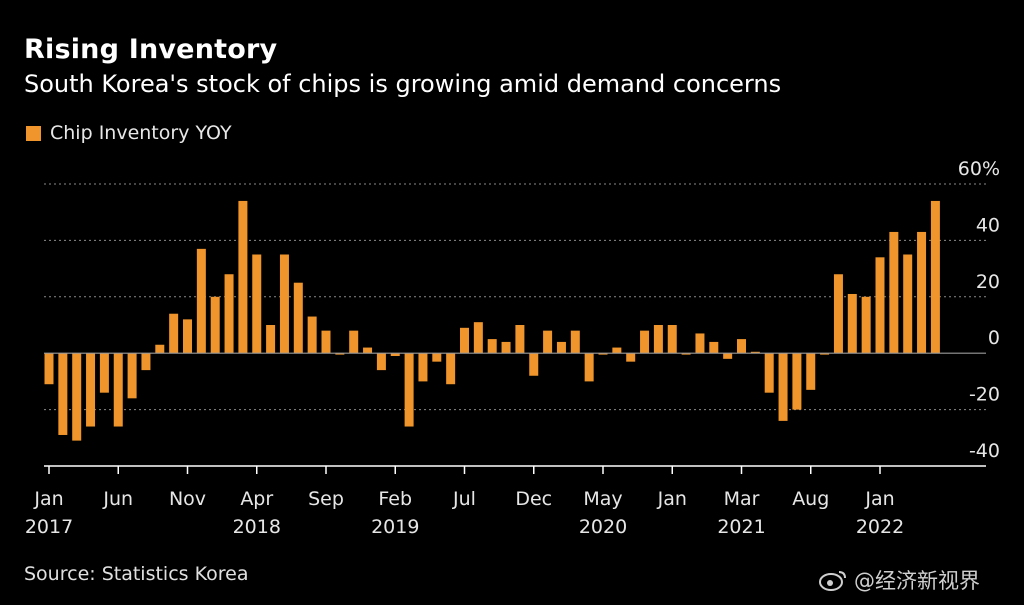  Describe the element at coordinates (988, 282) in the screenshot. I see `y-tick-label: 20` at that location.